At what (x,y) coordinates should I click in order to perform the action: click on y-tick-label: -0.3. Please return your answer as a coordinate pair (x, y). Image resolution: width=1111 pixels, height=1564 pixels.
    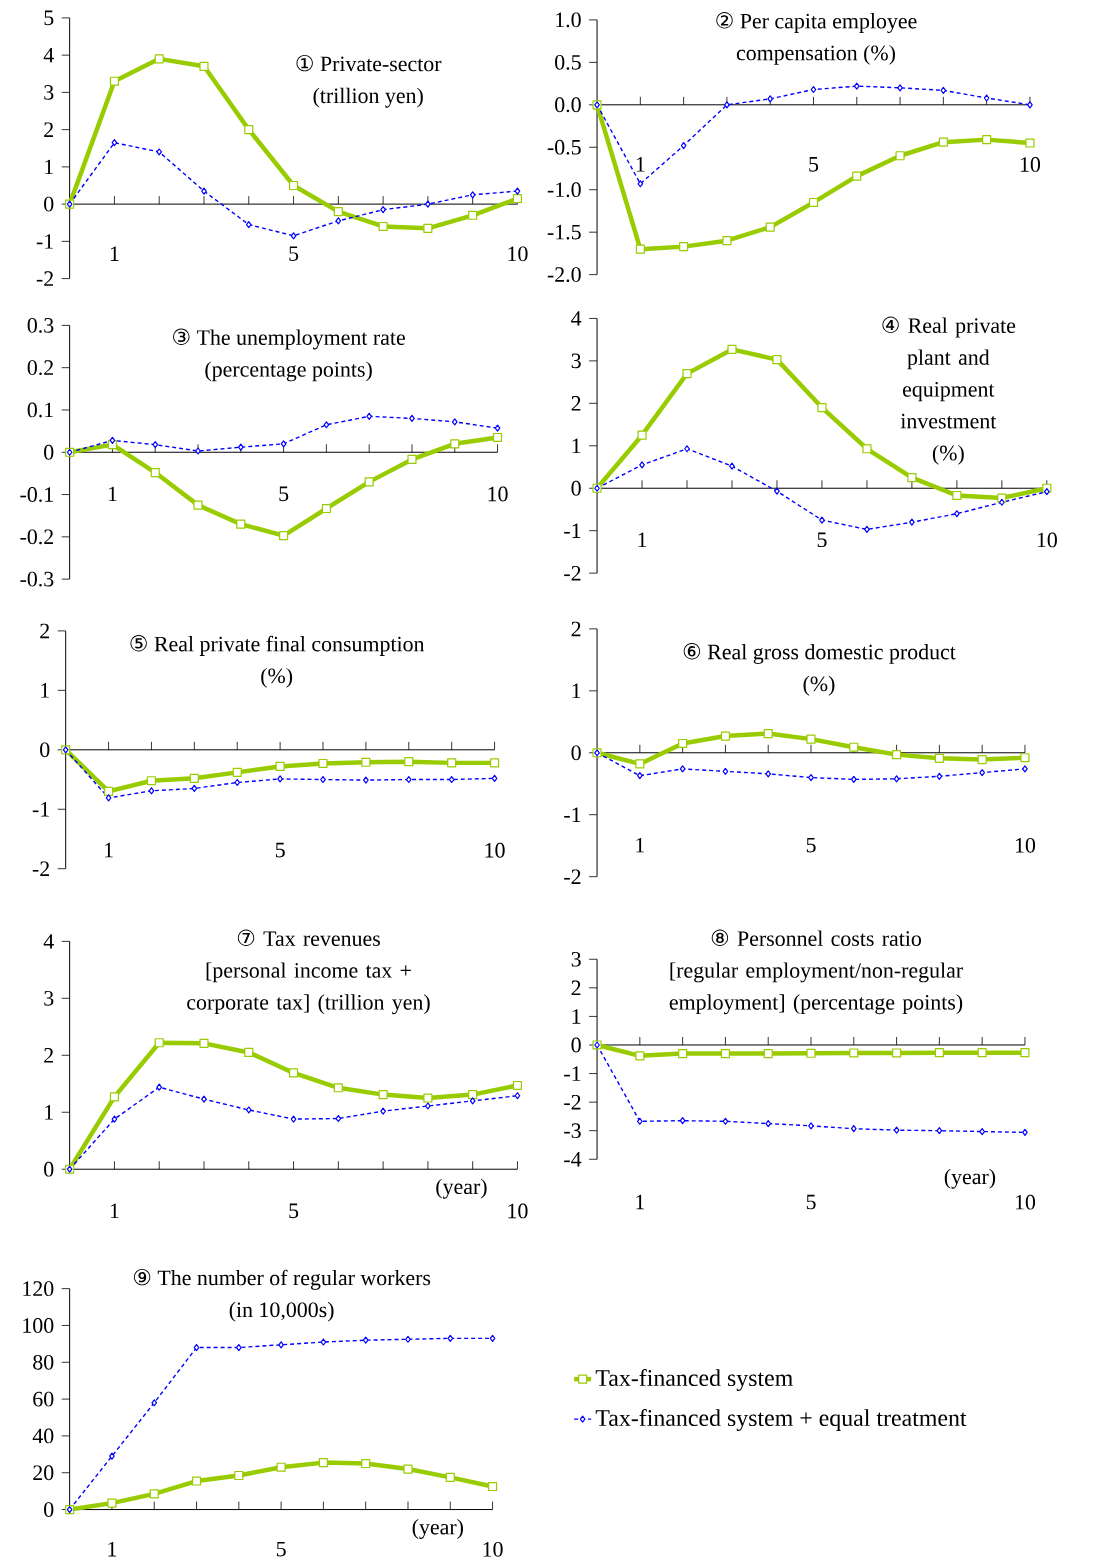
    Looking at the image, I should click on (37, 579).